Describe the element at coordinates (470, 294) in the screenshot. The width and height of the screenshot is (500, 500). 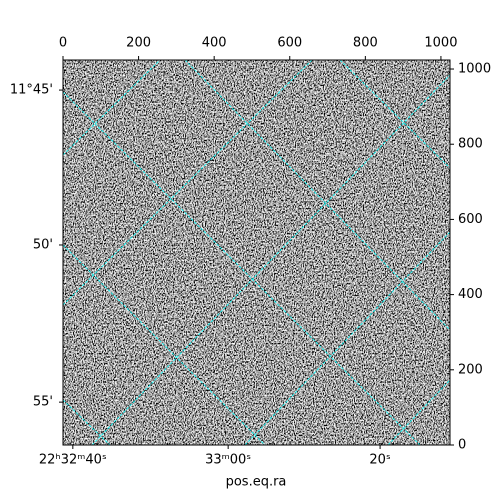
I see `y-tick-label: 400` at that location.